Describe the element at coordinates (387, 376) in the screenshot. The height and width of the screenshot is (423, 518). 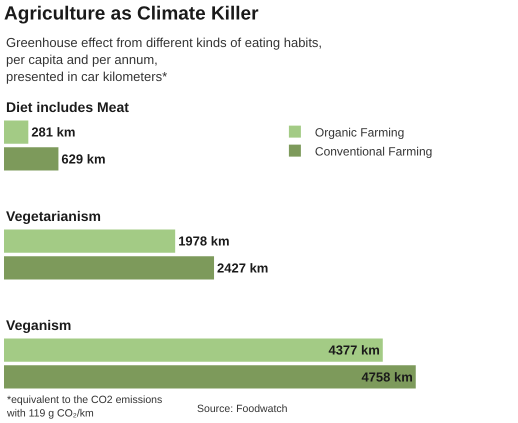
I see `data-label: 4758 km` at that location.